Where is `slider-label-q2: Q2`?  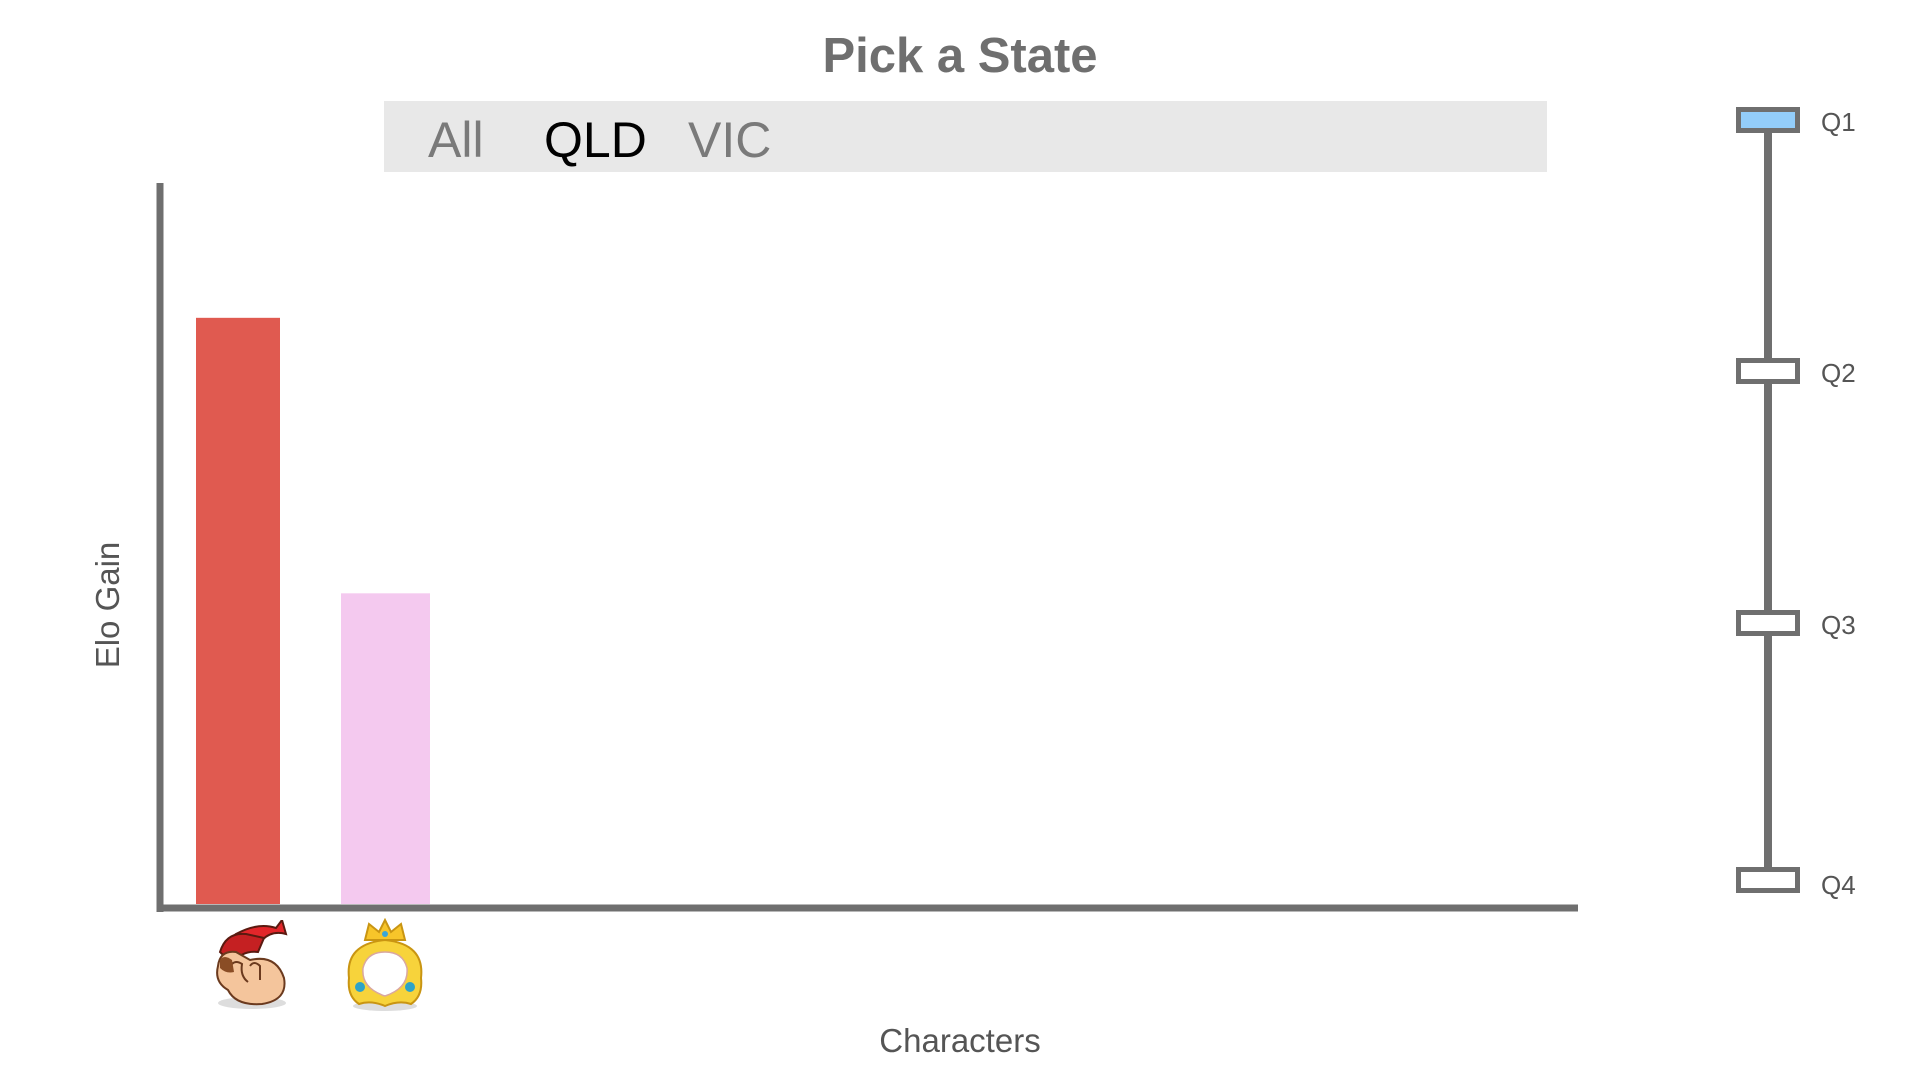
slider-label-q2: Q2 is located at coordinates (1838, 373).